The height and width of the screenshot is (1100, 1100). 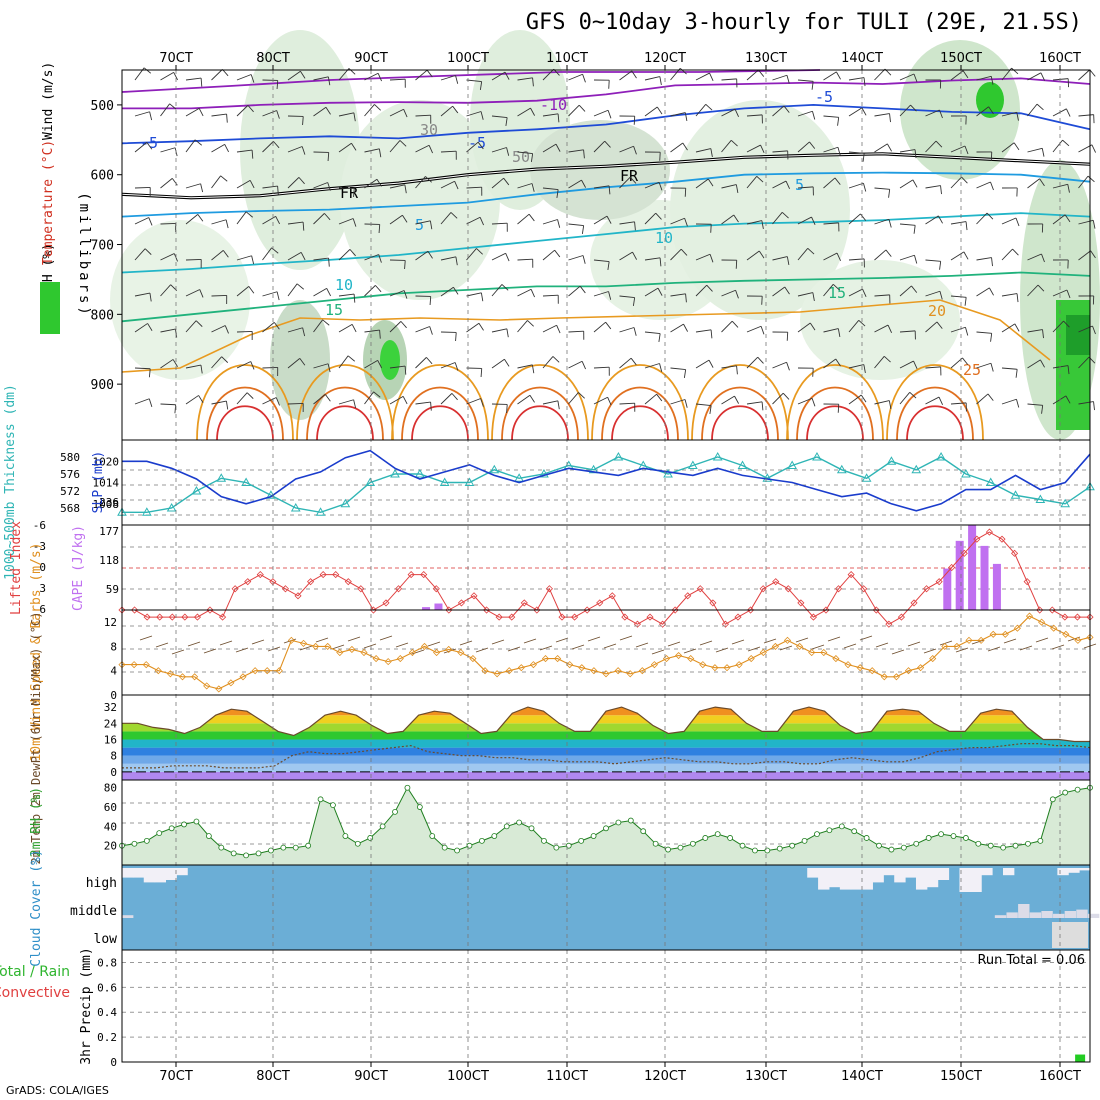 I want to click on legend-rh: RH (%), so click(x=48, y=266).